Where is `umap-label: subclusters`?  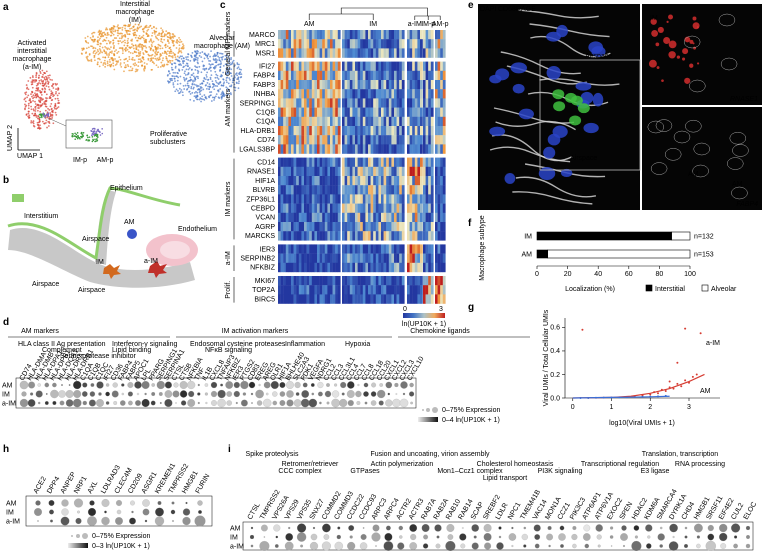
umap-label: subclusters is located at coordinates (168, 142).